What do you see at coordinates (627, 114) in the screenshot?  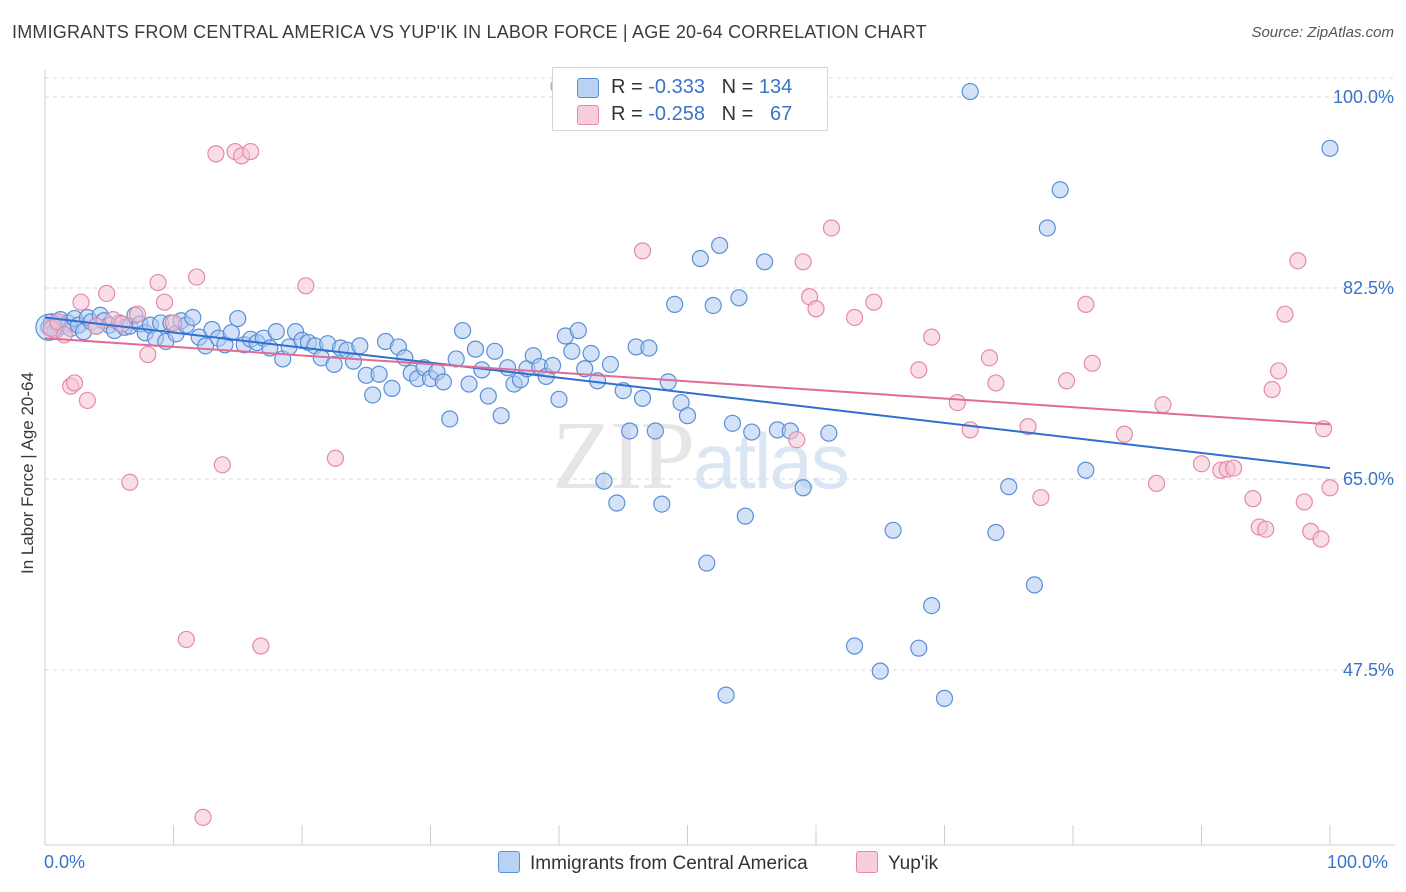 I see `r-label: R =` at bounding box center [627, 114].